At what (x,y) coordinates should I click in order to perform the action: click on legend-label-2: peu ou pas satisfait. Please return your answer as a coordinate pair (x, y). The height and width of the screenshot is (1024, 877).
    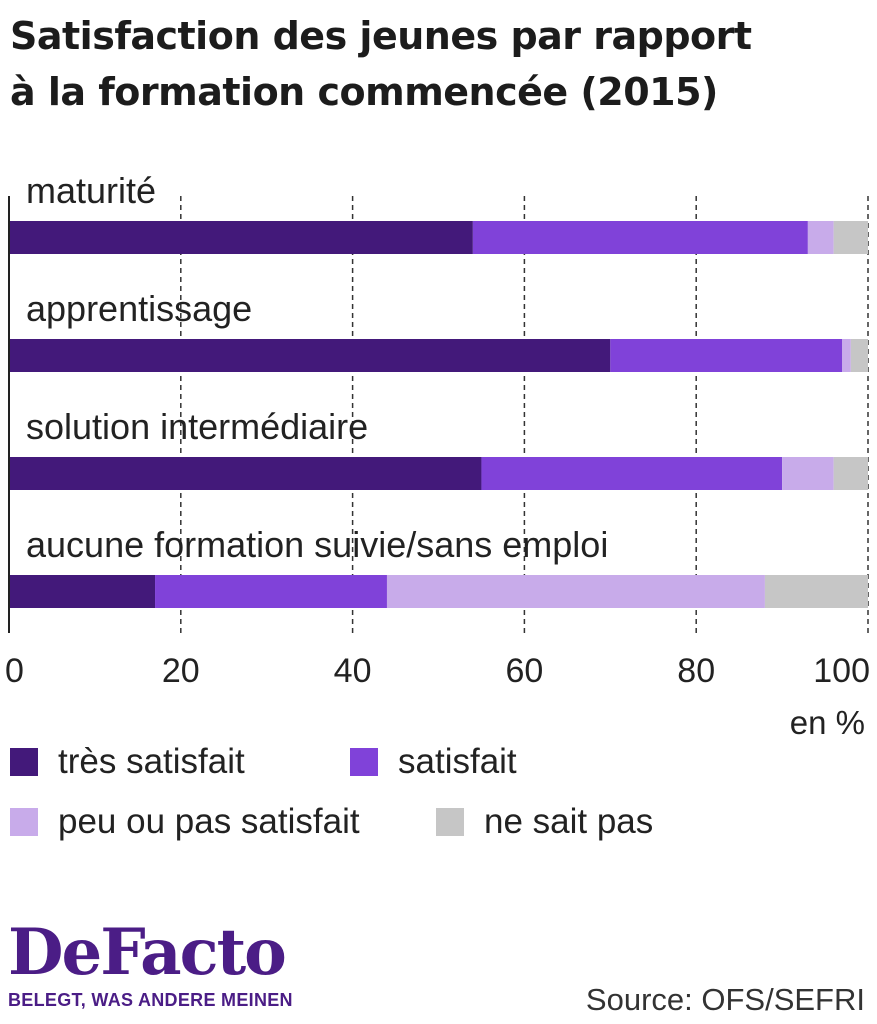
    Looking at the image, I should click on (209, 821).